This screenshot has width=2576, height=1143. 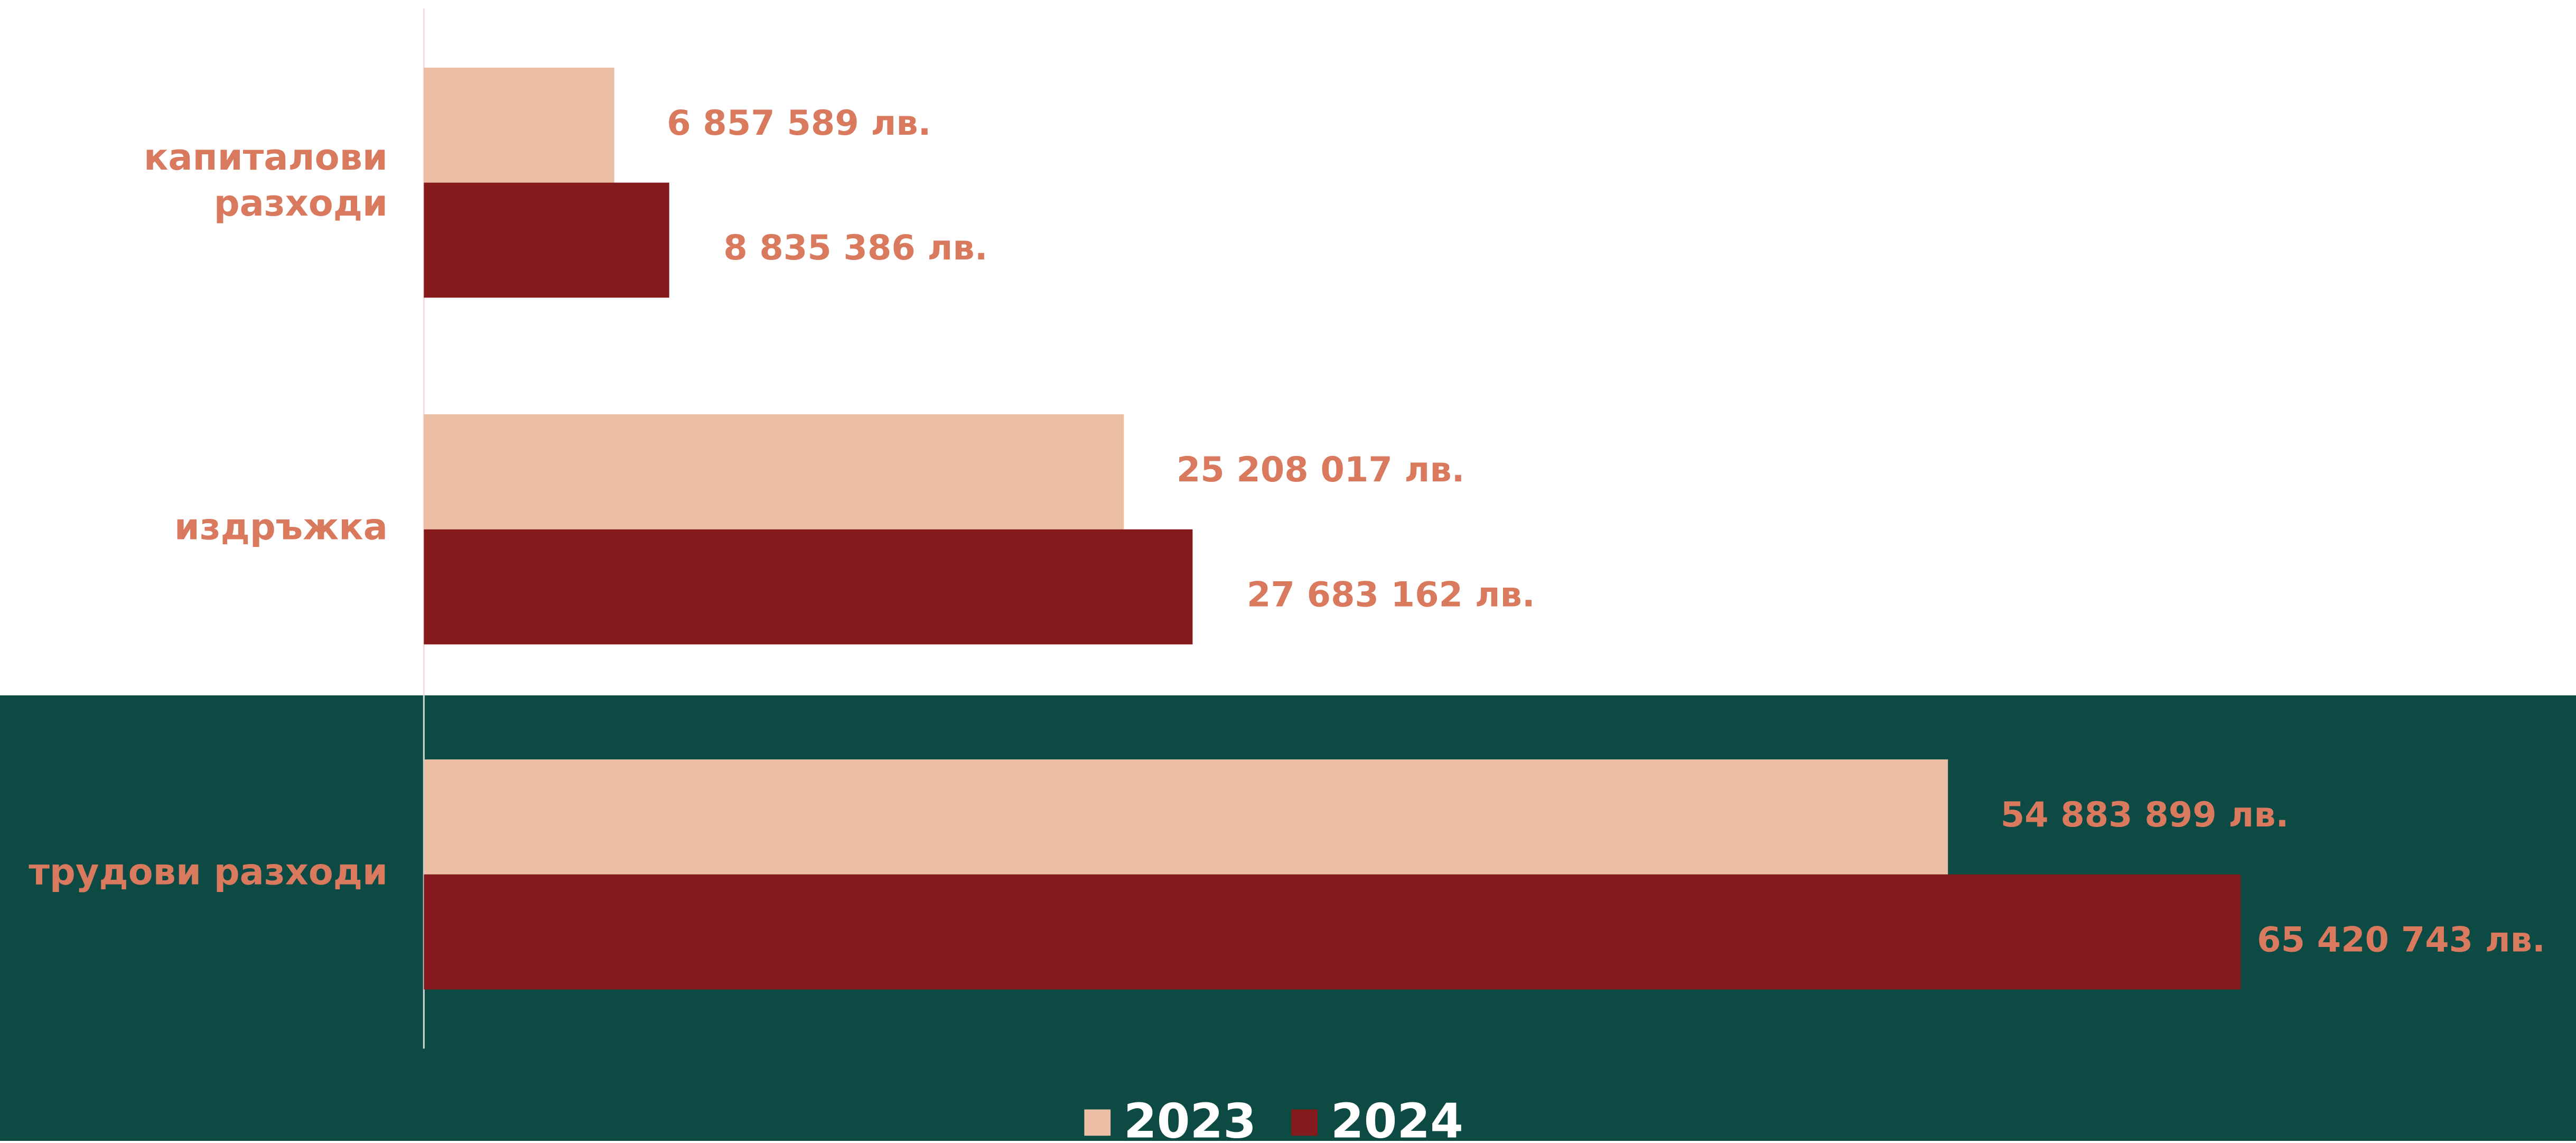 I want to click on value-label: 65 420 743 лв., so click(x=2401, y=939).